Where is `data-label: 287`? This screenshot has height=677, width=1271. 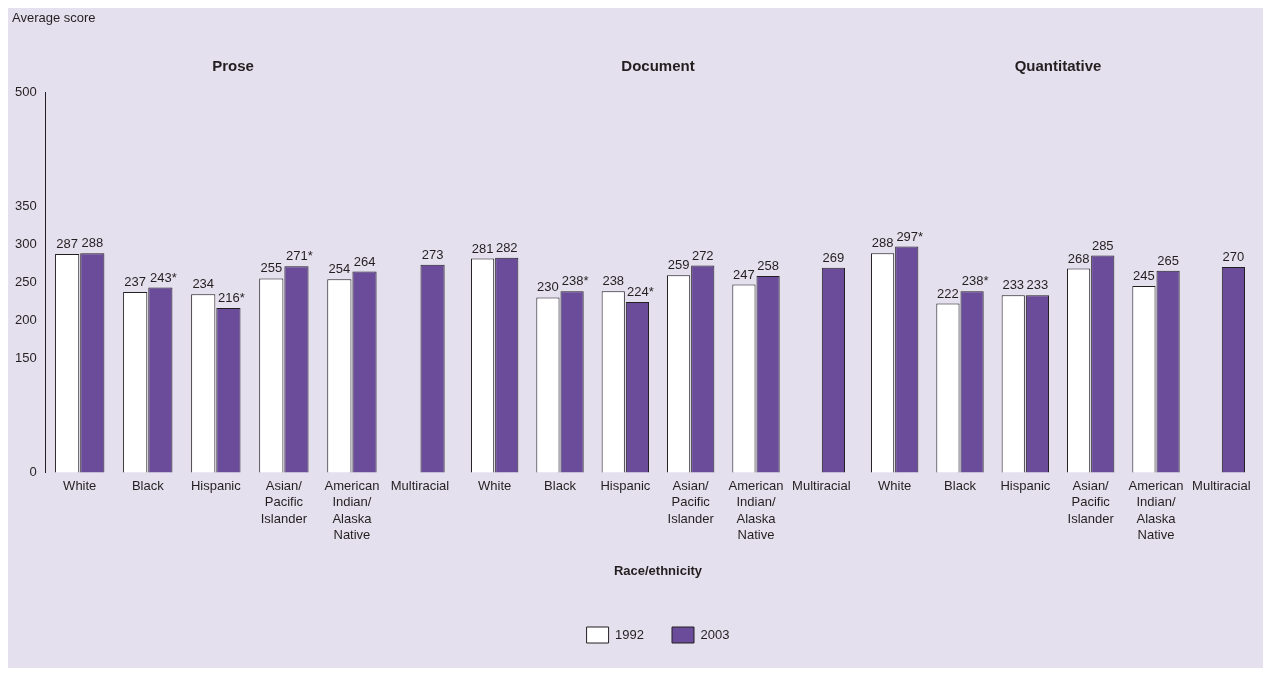 data-label: 287 is located at coordinates (67, 244).